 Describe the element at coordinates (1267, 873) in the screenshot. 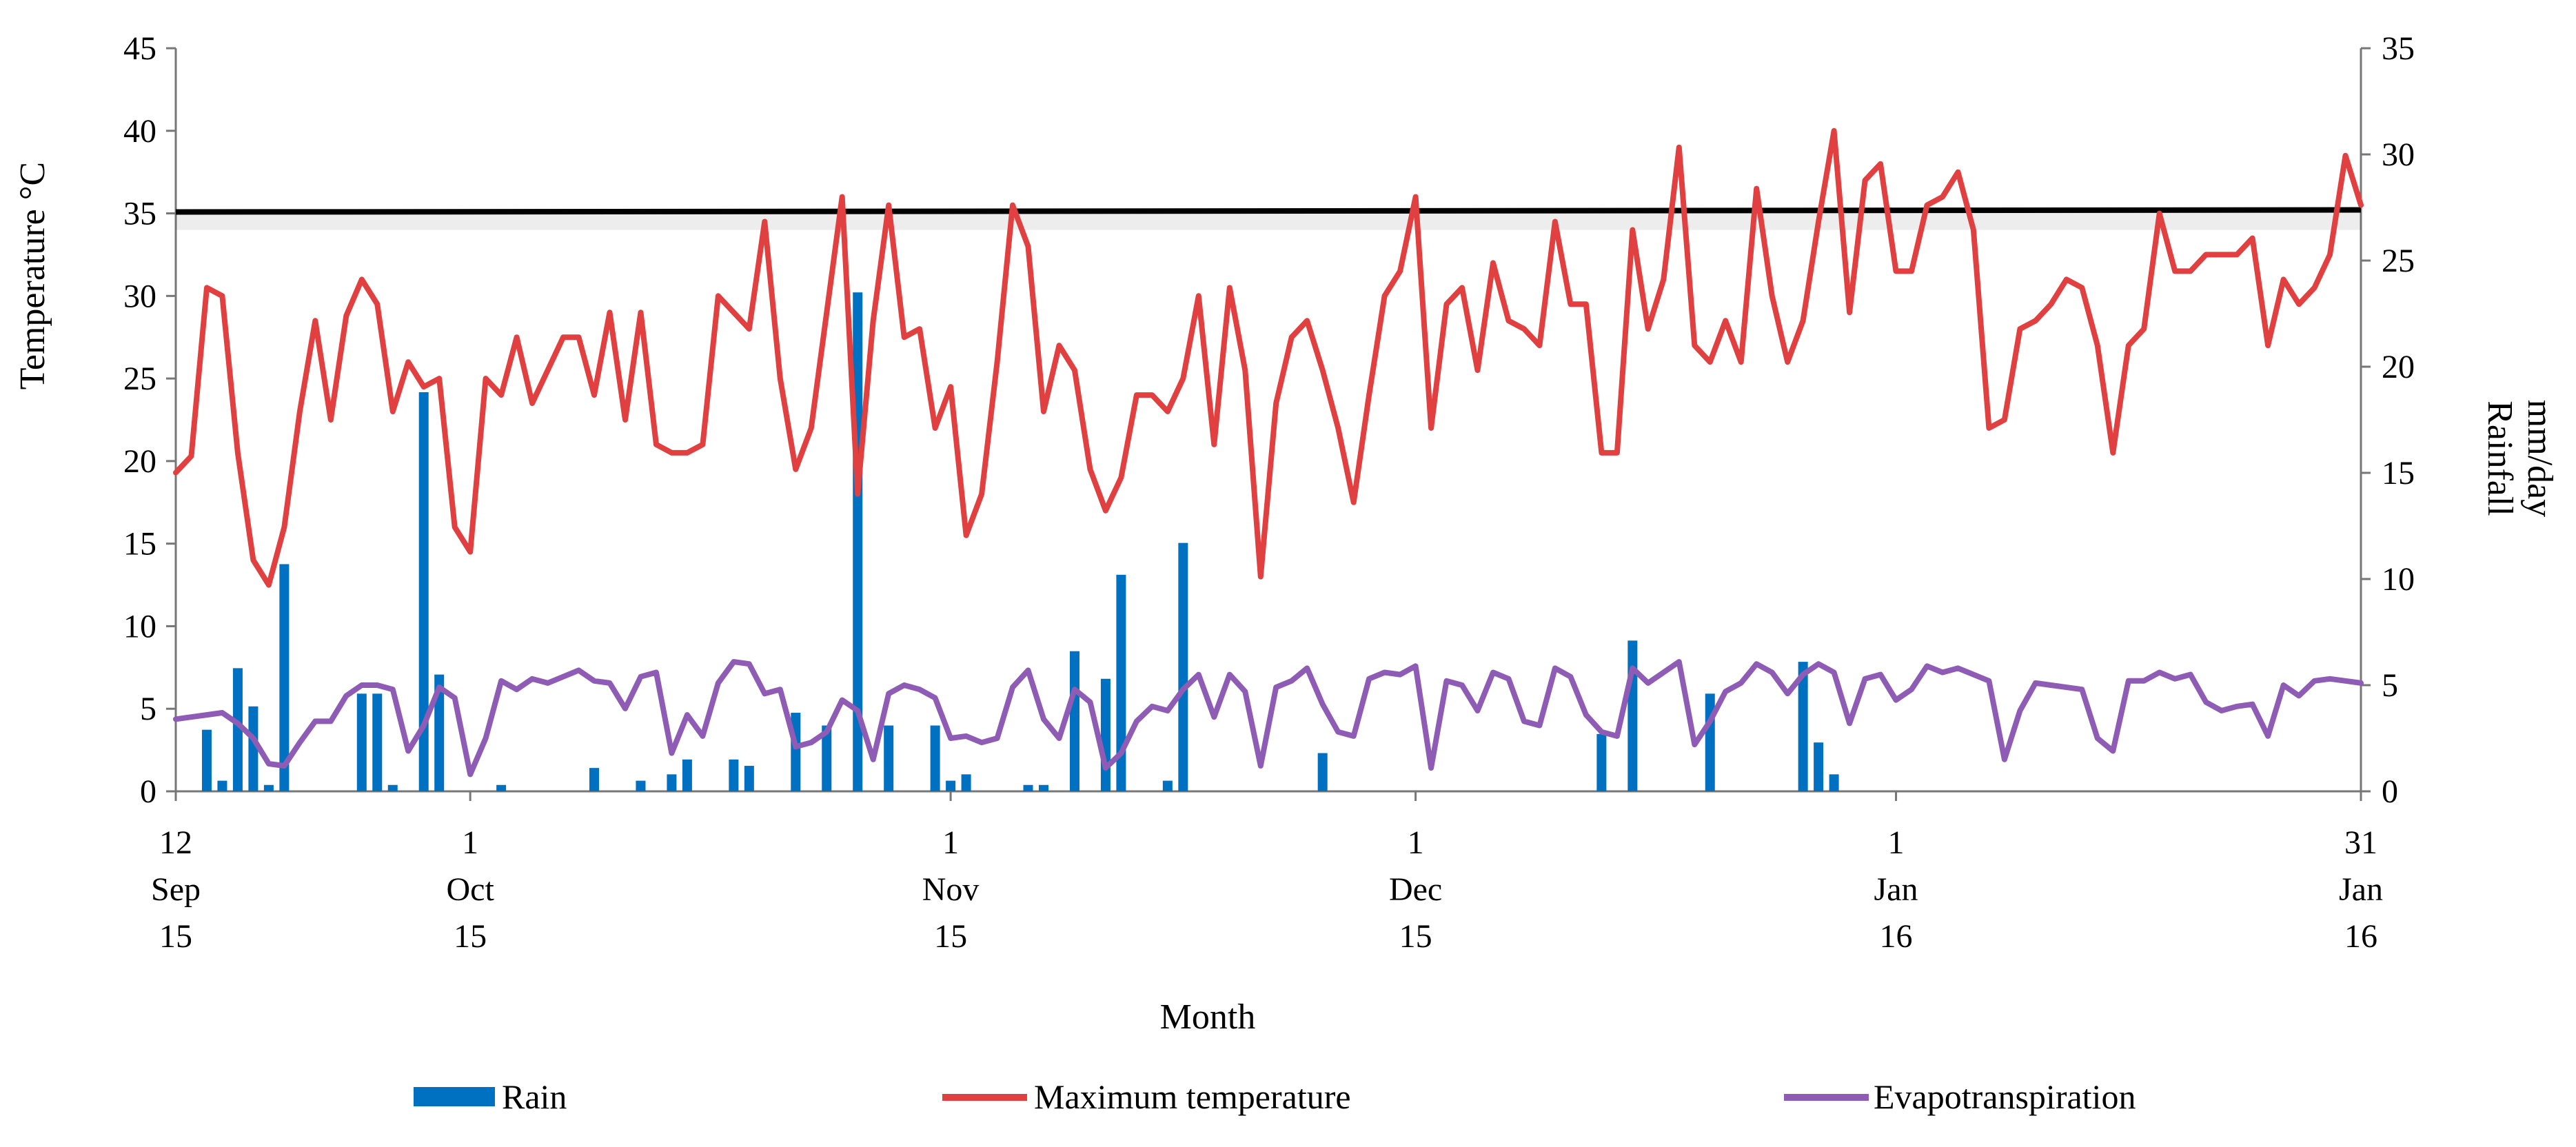

I see `x-ticks: 12 Sep 15 1 Oct 15 1 Nov 15 1 Dec 15 1 Jan 16 31 Jan 16` at that location.